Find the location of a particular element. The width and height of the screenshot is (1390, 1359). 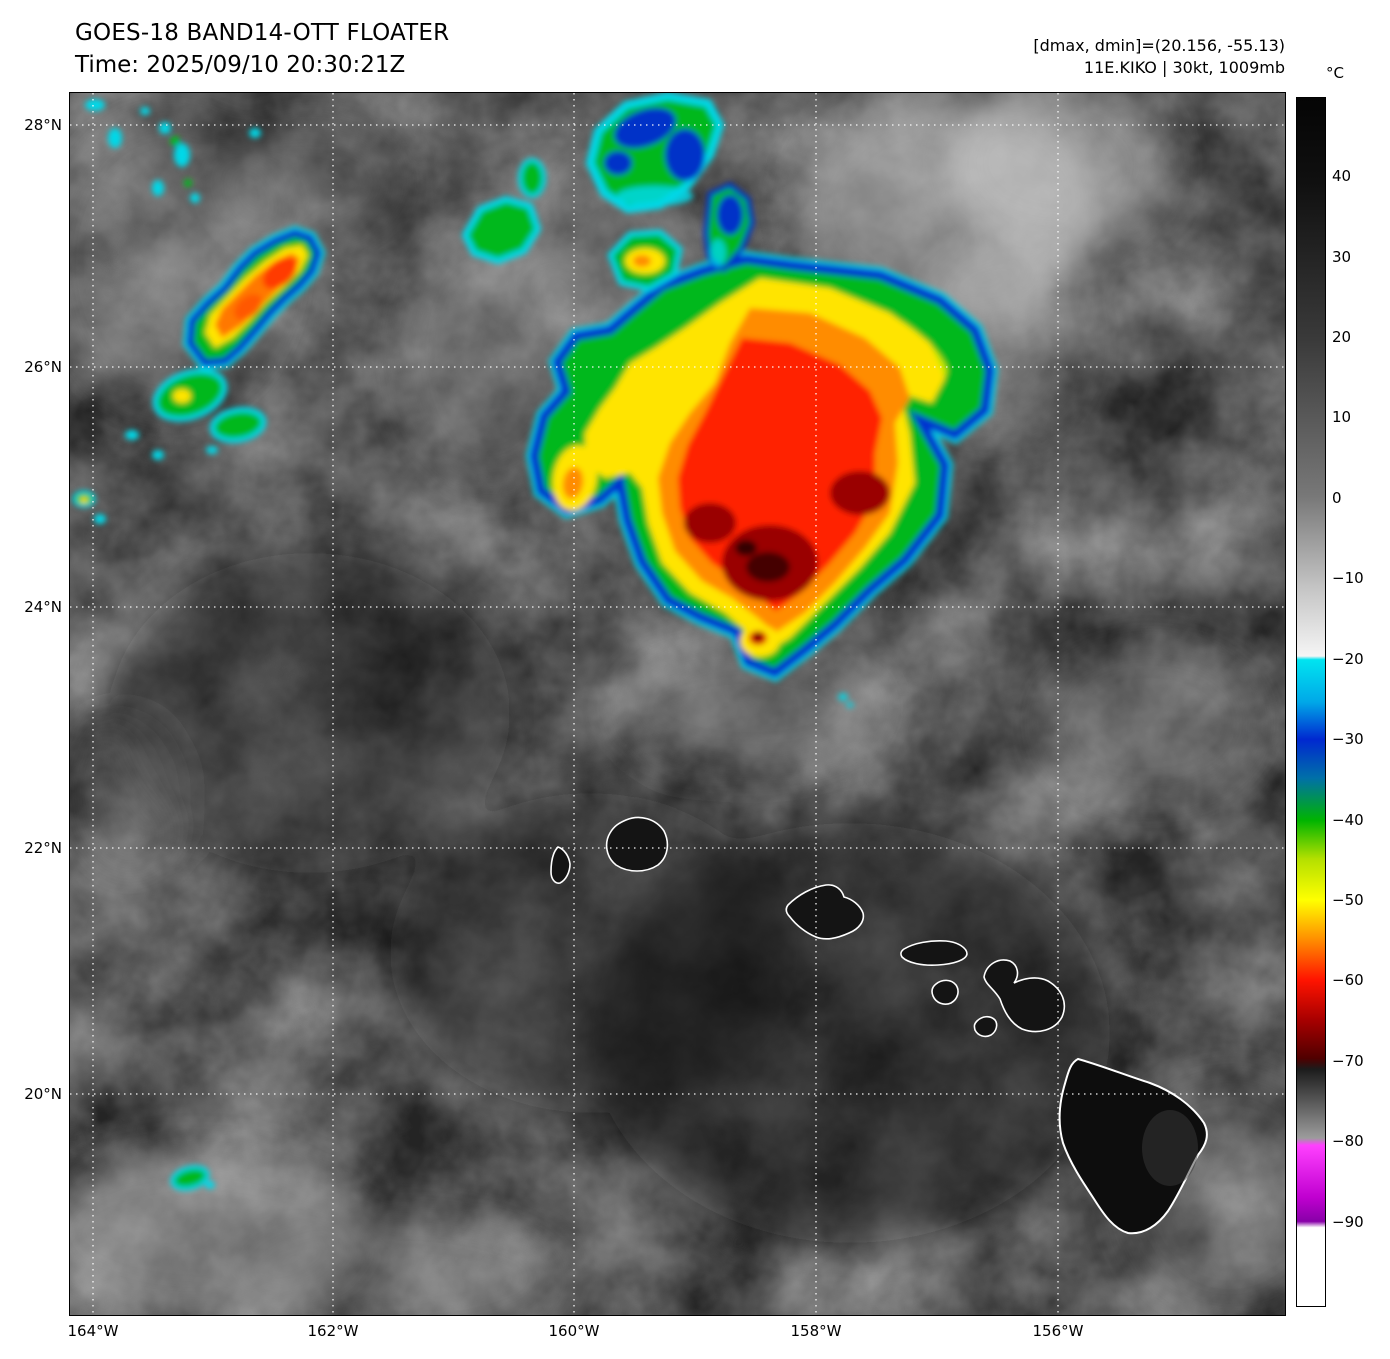

colorbar-tick-0: 0 is located at coordinates (1337, 498).